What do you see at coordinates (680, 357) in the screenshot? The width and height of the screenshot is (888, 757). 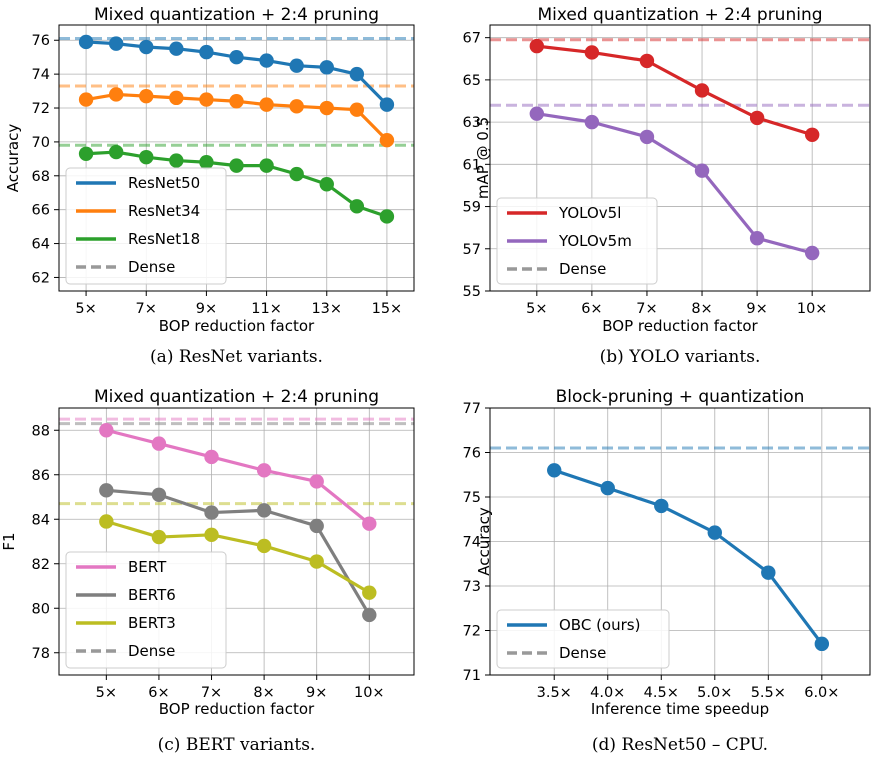 I see `figure-caption: (b) YOLO variants.` at bounding box center [680, 357].